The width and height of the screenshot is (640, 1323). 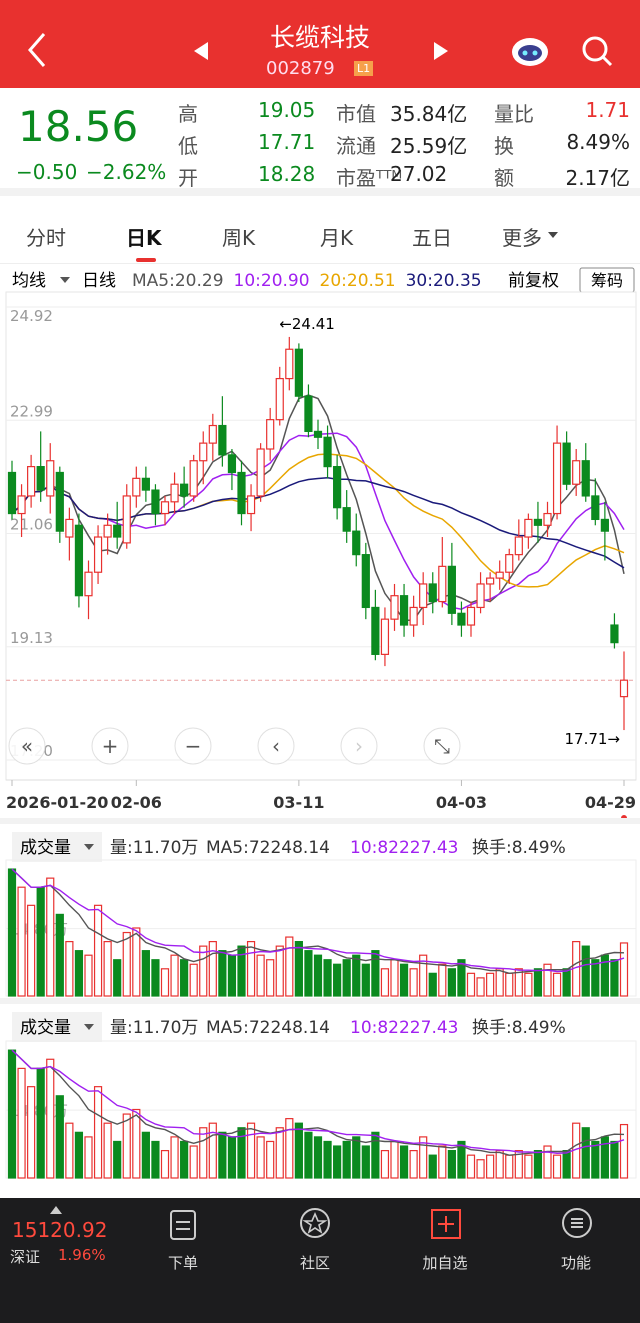 I want to click on assistant-icon, so click(x=530, y=50).